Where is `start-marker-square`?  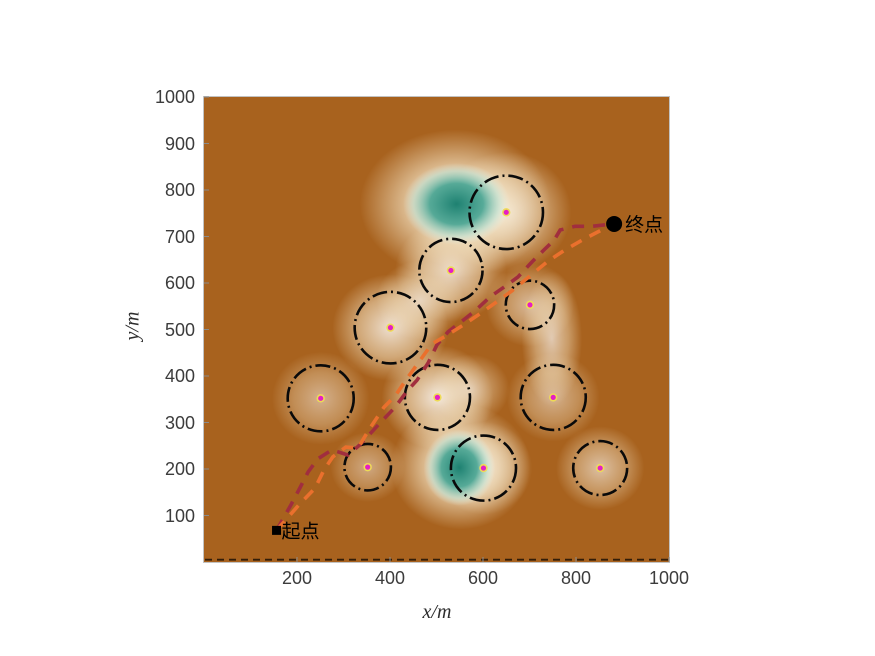
start-marker-square is located at coordinates (277, 530).